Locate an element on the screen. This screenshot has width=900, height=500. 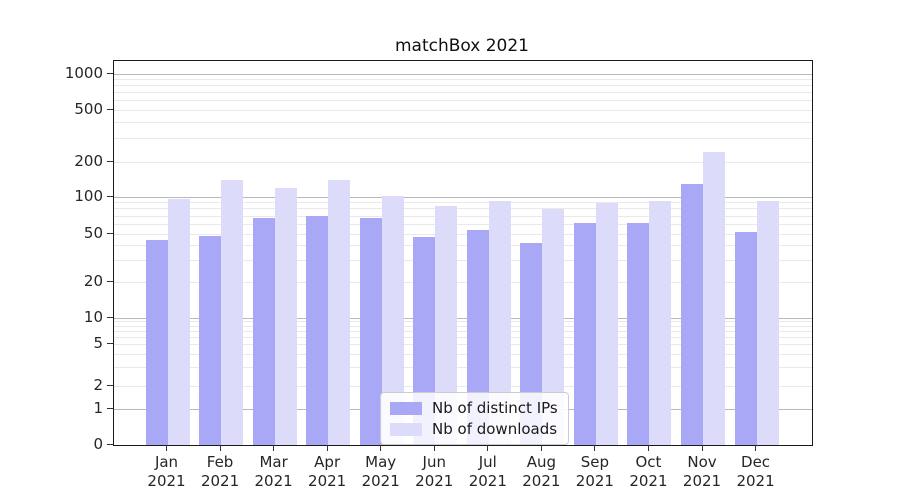
x-tick-label: Feb 2021 is located at coordinates (220, 472).